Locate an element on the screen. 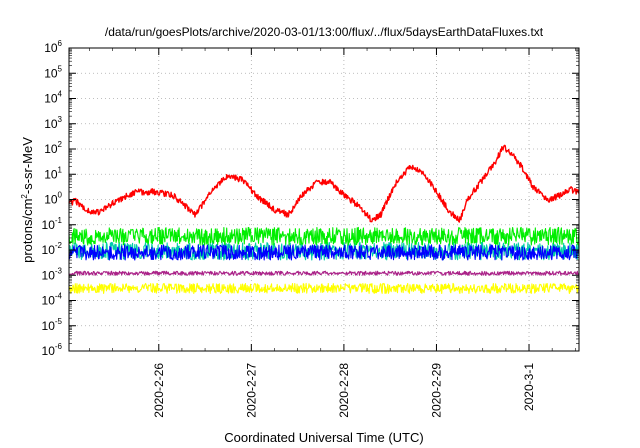 The image size is (640, 448). y-tick-label: 10³ is located at coordinates (53, 123).